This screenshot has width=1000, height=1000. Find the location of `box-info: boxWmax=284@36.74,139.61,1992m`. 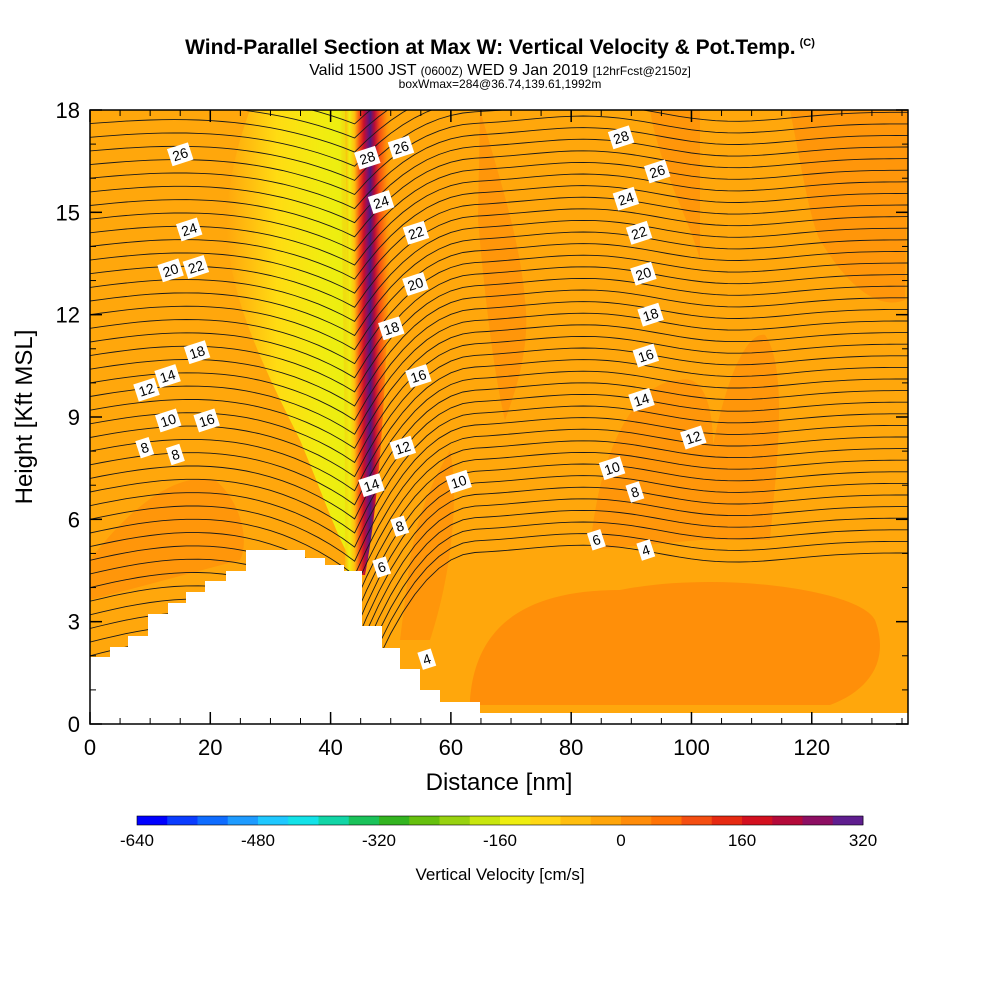

box-info: boxWmax=284@36.74,139.61,1992m is located at coordinates (500, 84).